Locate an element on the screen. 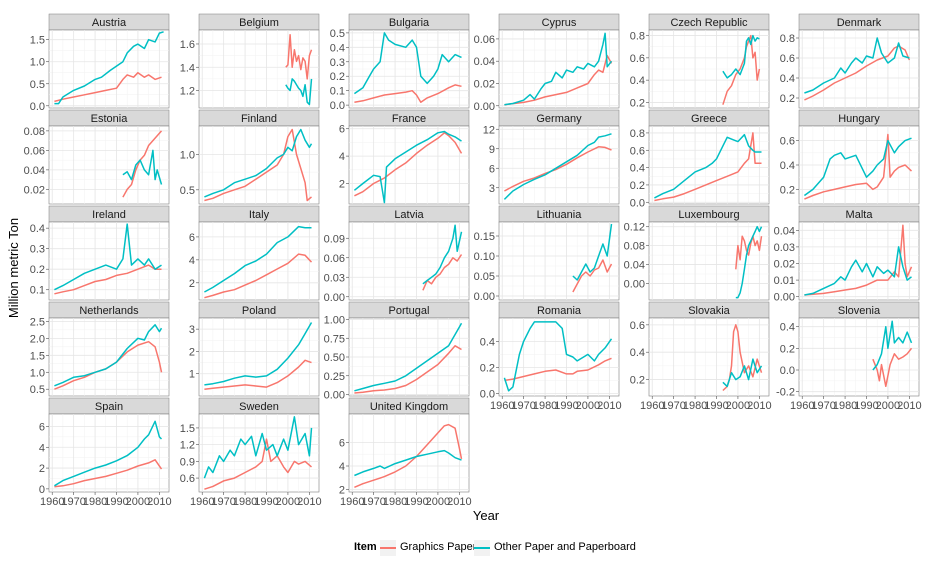 Image resolution: width=936 pixels, height=576 pixels. y-tick-label: 1.4 is located at coordinates (187, 68).